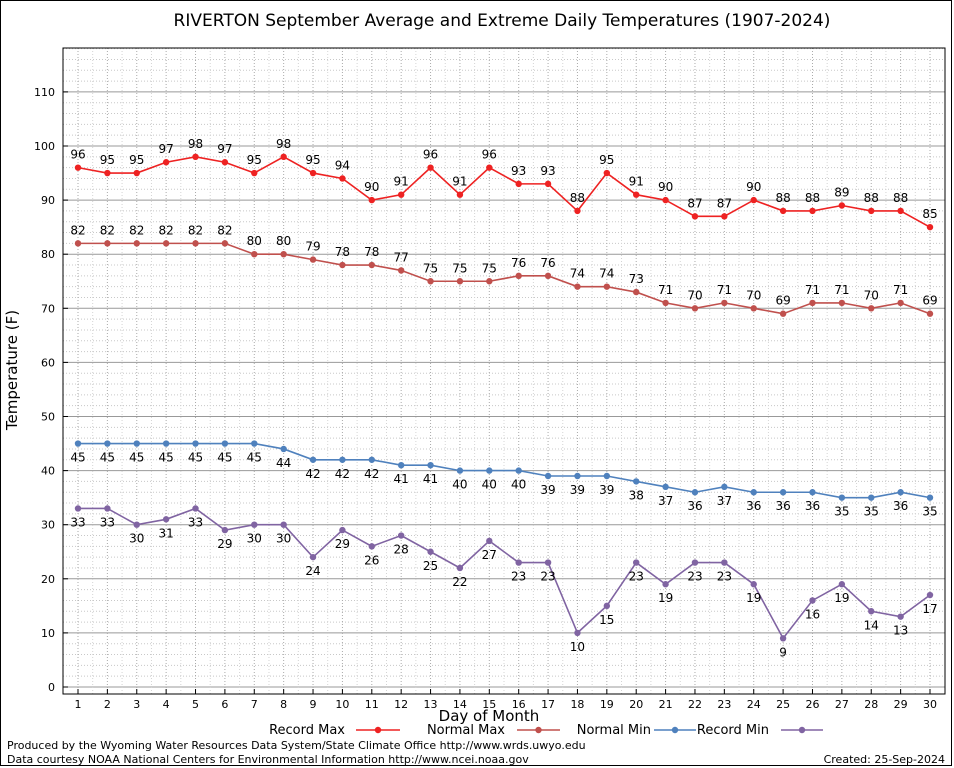 The width and height of the screenshot is (954, 768). I want to click on normal-max-data-label: 76, so click(547, 263).